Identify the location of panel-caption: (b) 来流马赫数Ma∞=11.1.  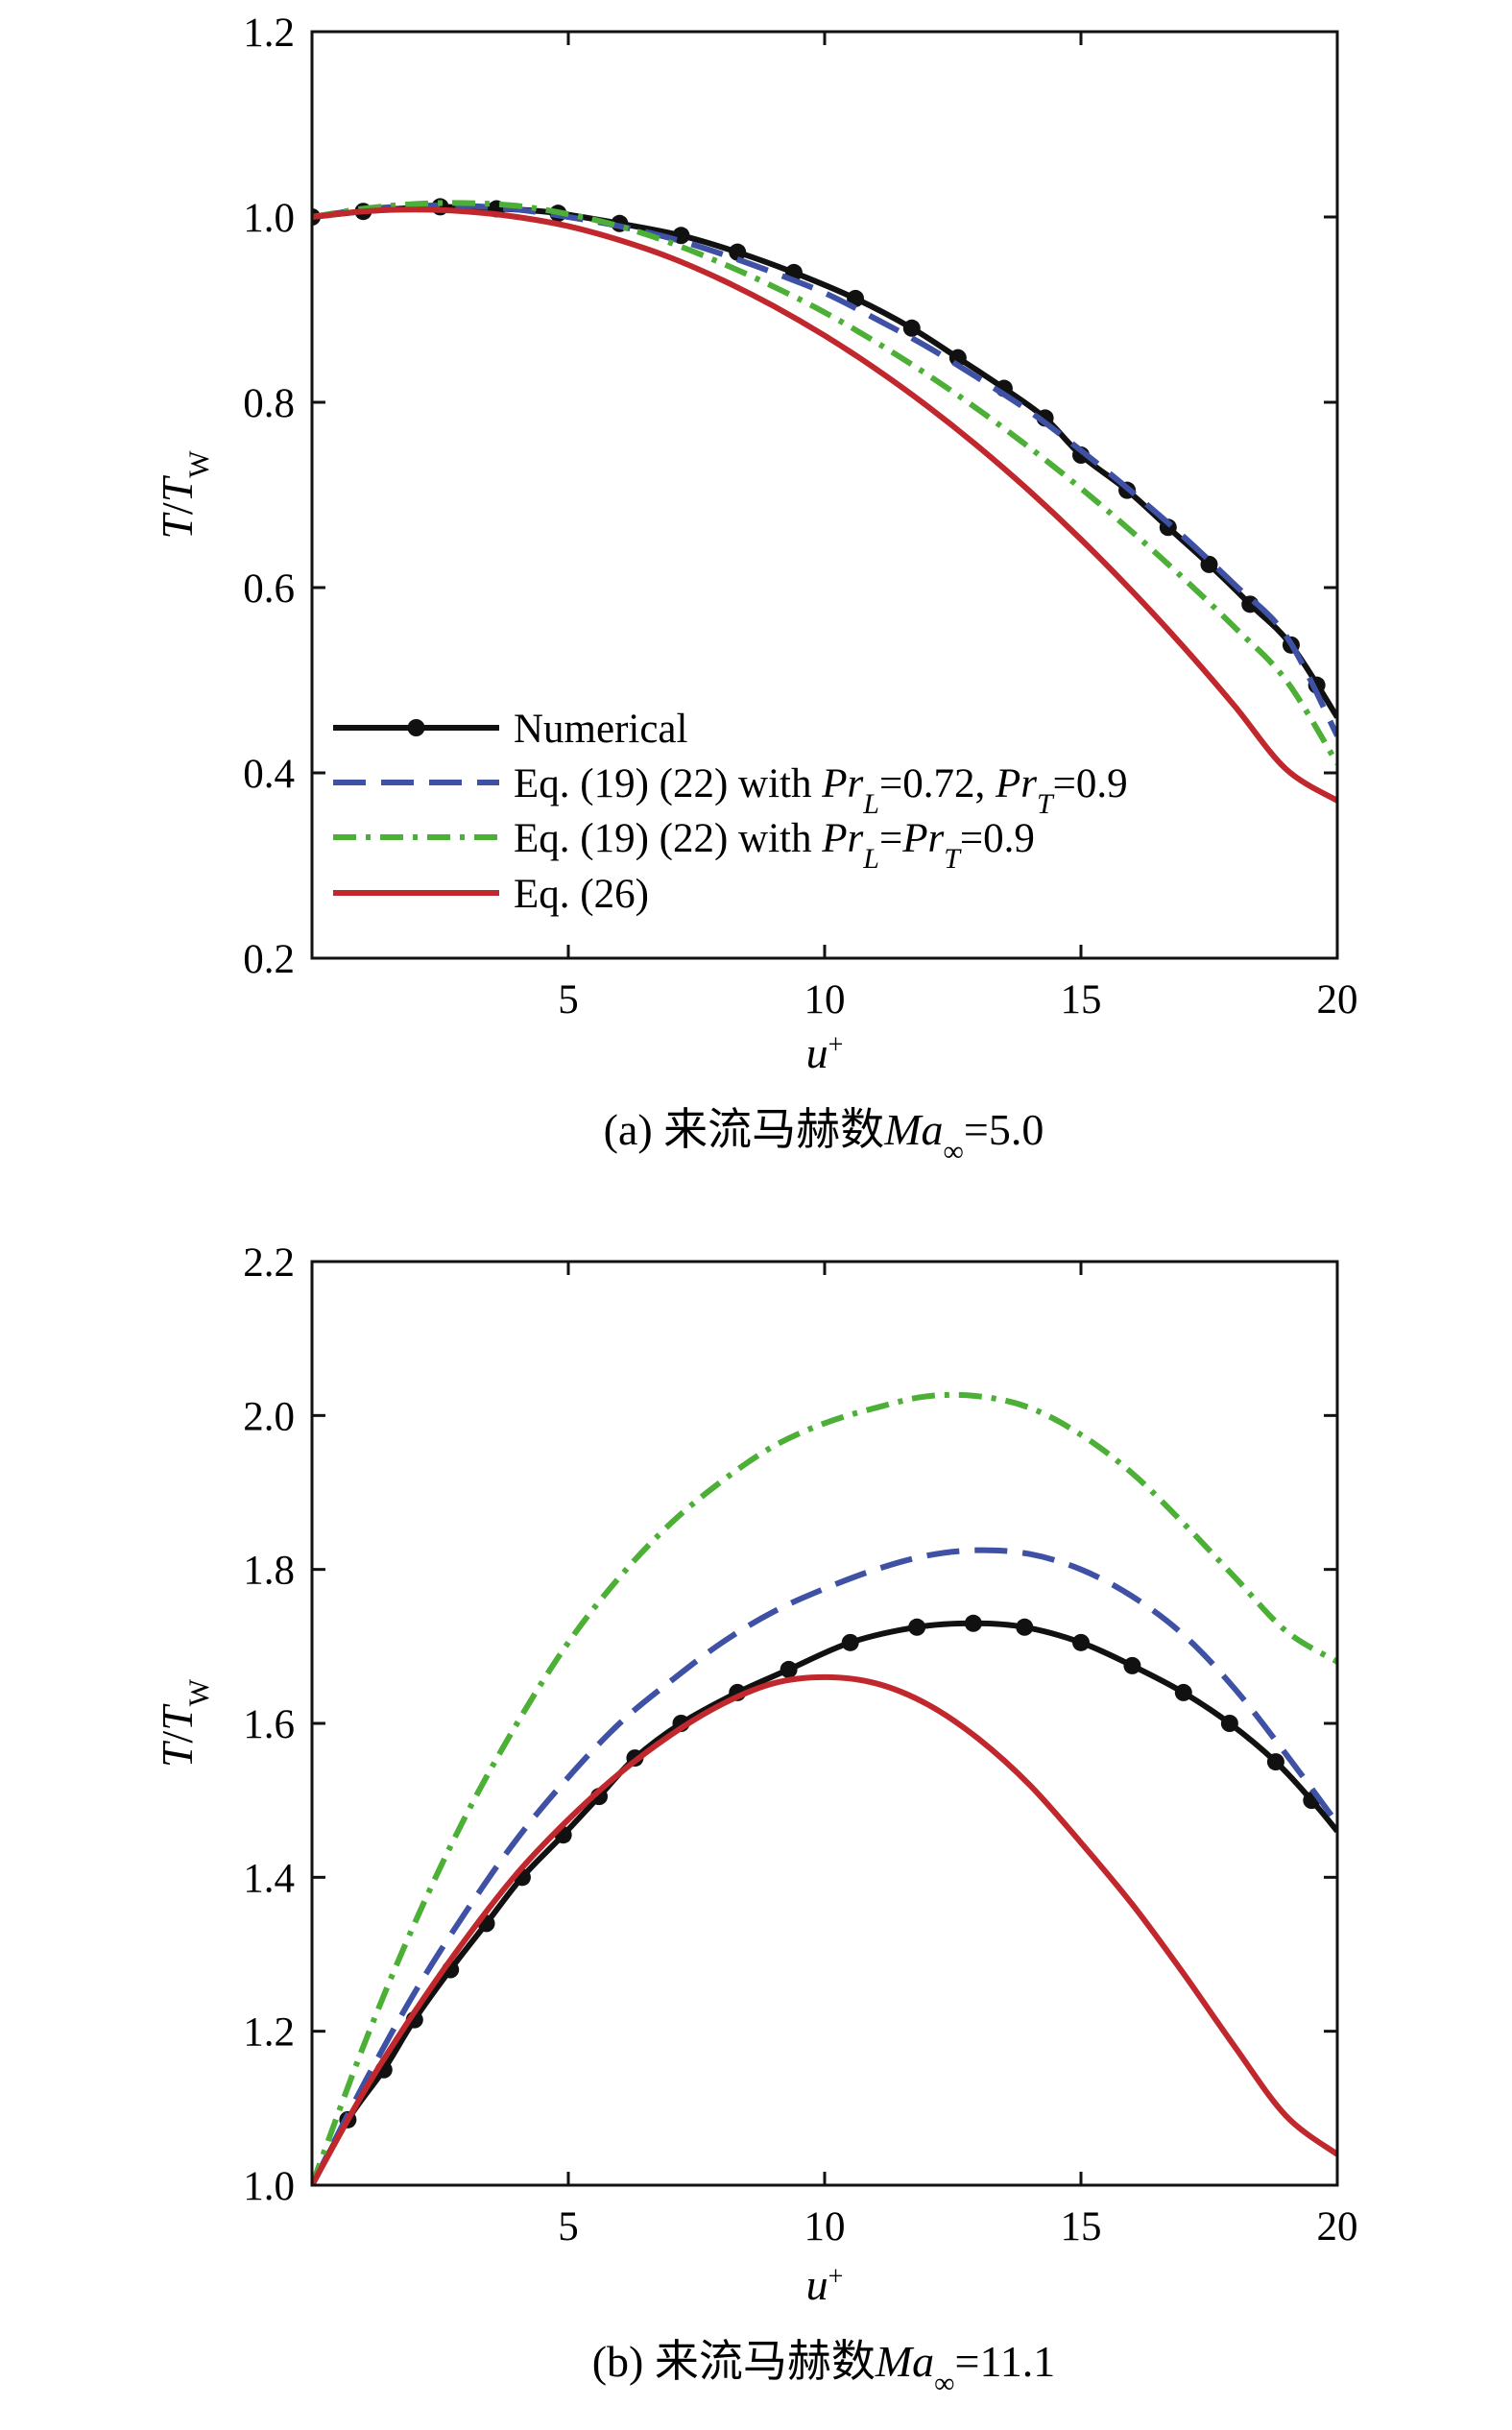
(824, 2368).